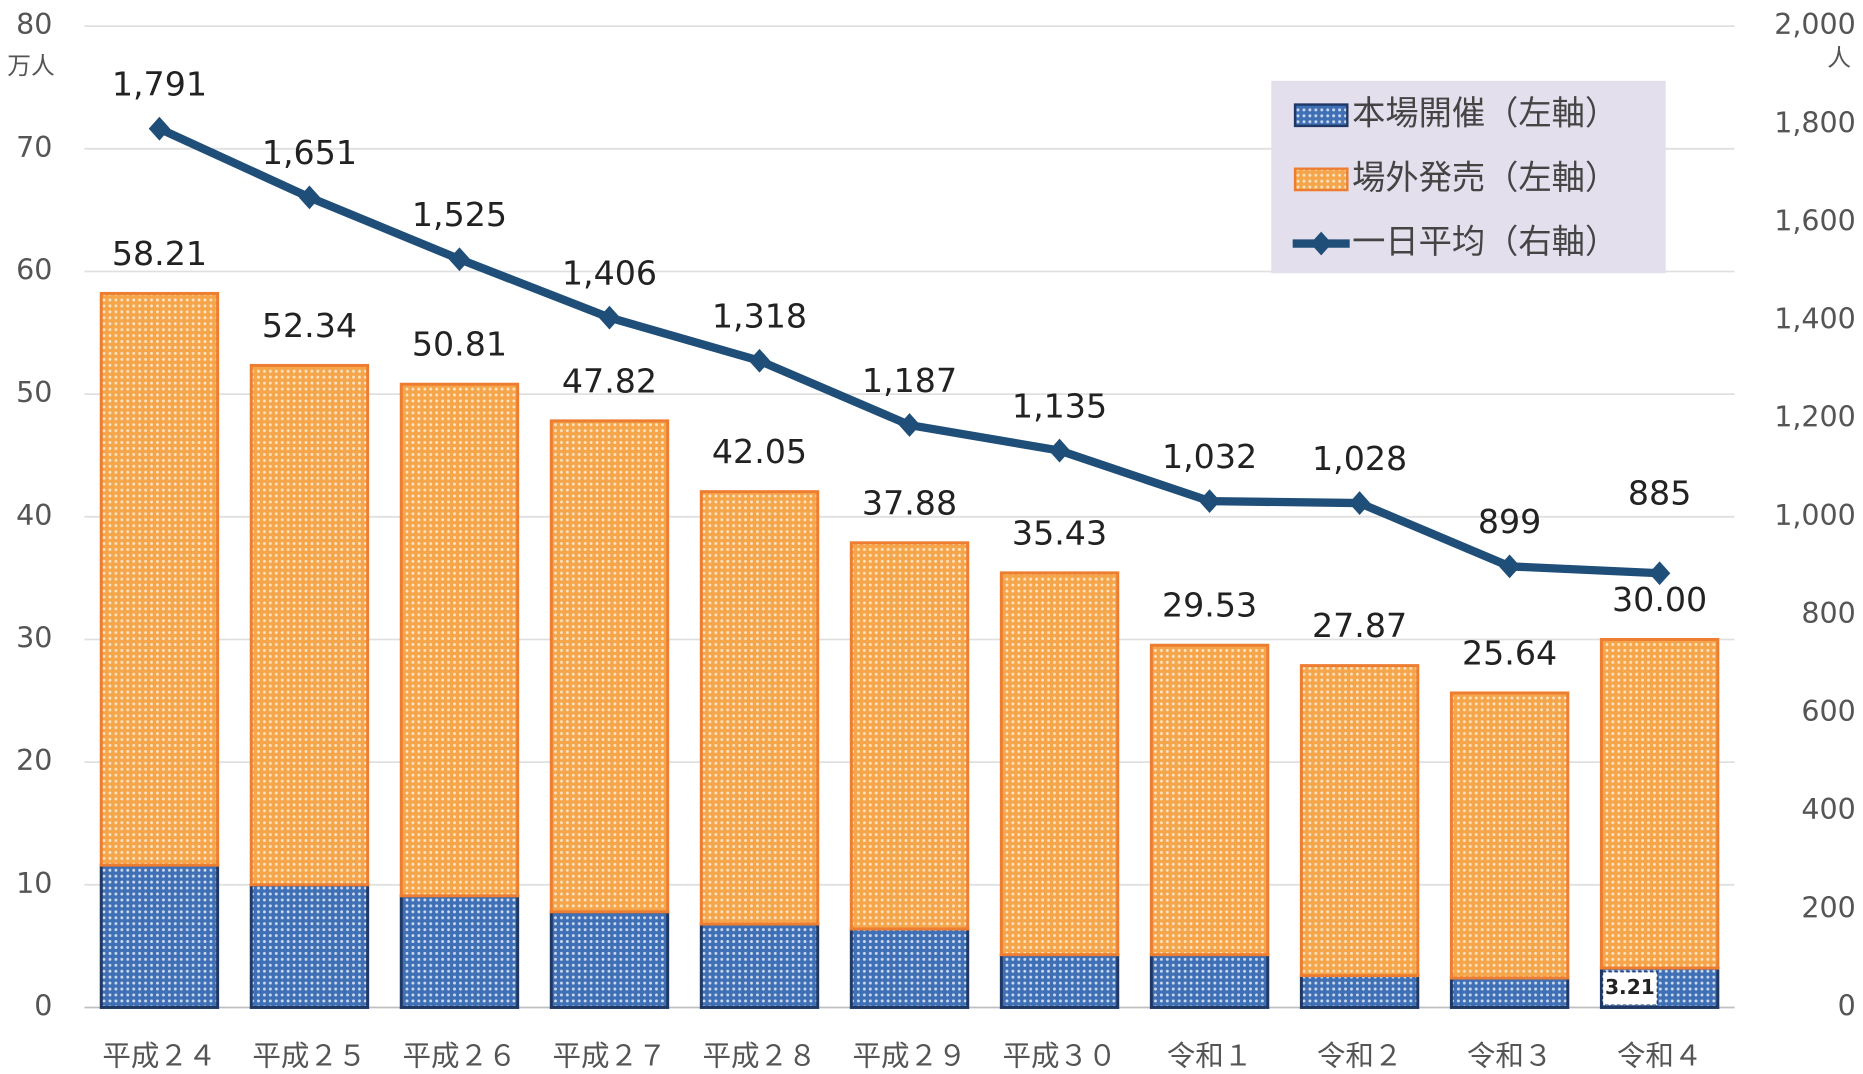 The image size is (1863, 1074). I want to click on y-tick-label: 30, so click(34, 637).